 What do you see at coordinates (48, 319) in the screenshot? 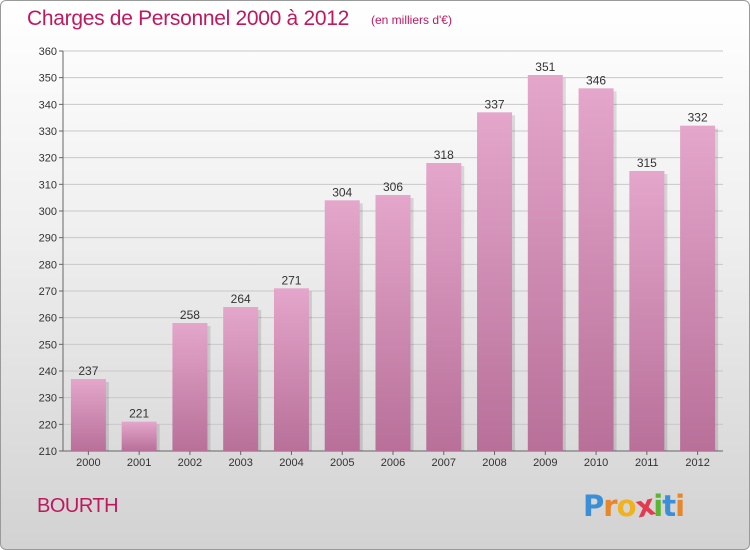
I see `y-tick-label: 260` at bounding box center [48, 319].